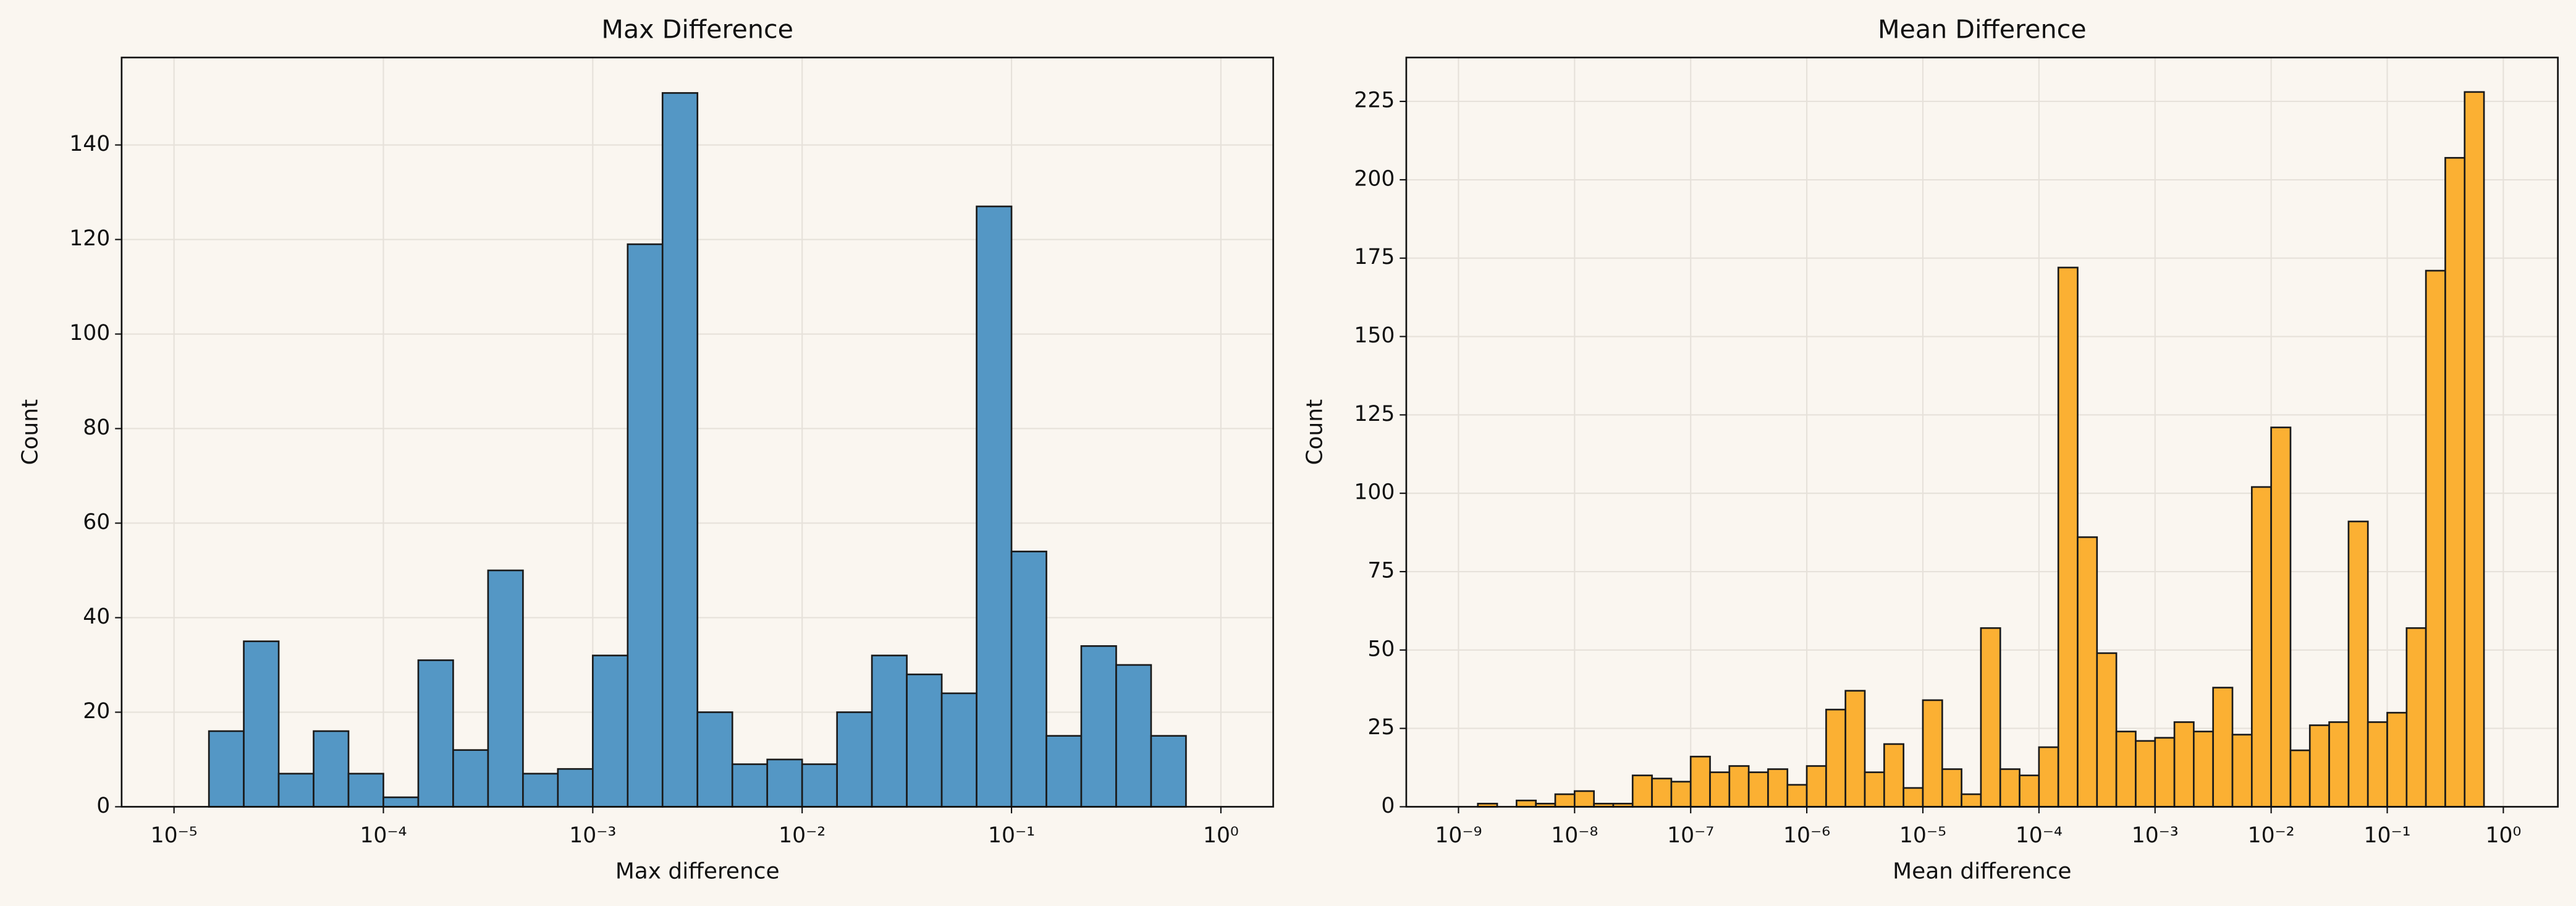 This screenshot has height=906, width=2576. What do you see at coordinates (1374, 335) in the screenshot?
I see `y-tick-label: 150` at bounding box center [1374, 335].